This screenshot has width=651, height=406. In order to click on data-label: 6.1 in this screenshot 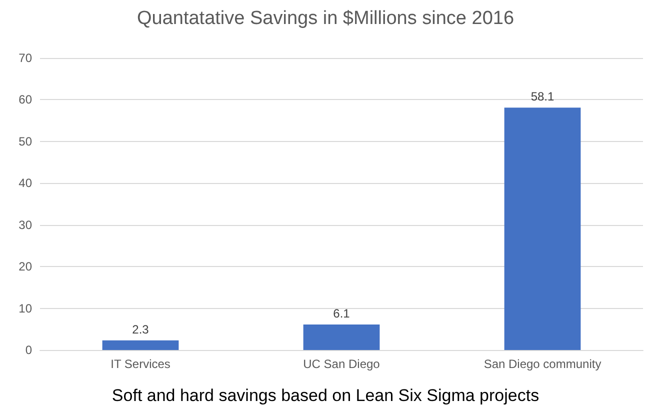, I will do `click(341, 313)`.